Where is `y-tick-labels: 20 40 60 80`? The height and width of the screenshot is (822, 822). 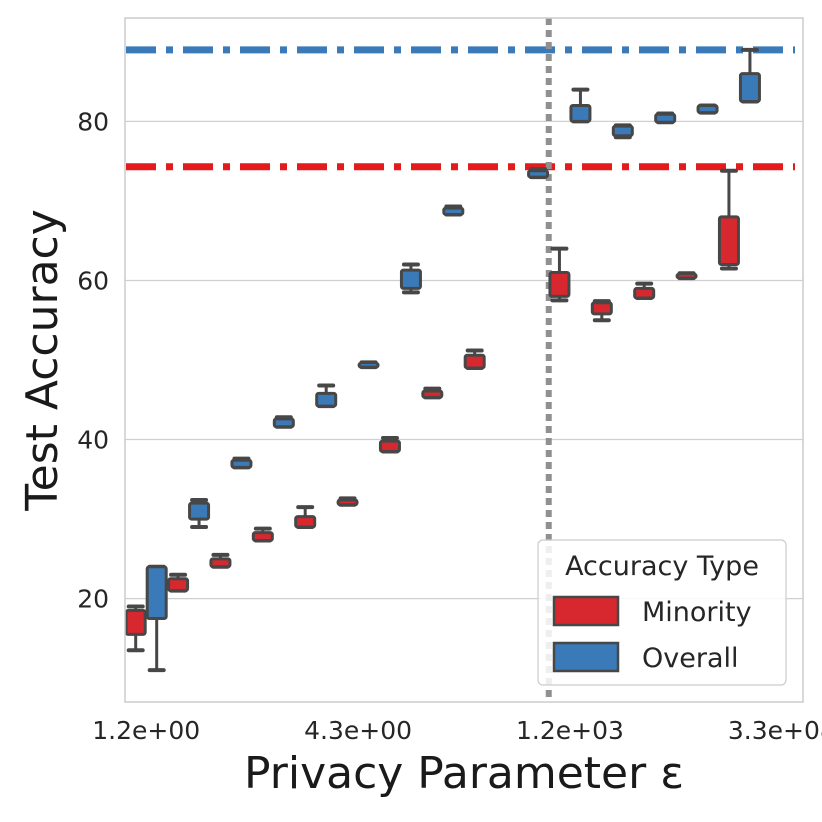 y-tick-labels: 20 40 60 80 is located at coordinates (93, 360).